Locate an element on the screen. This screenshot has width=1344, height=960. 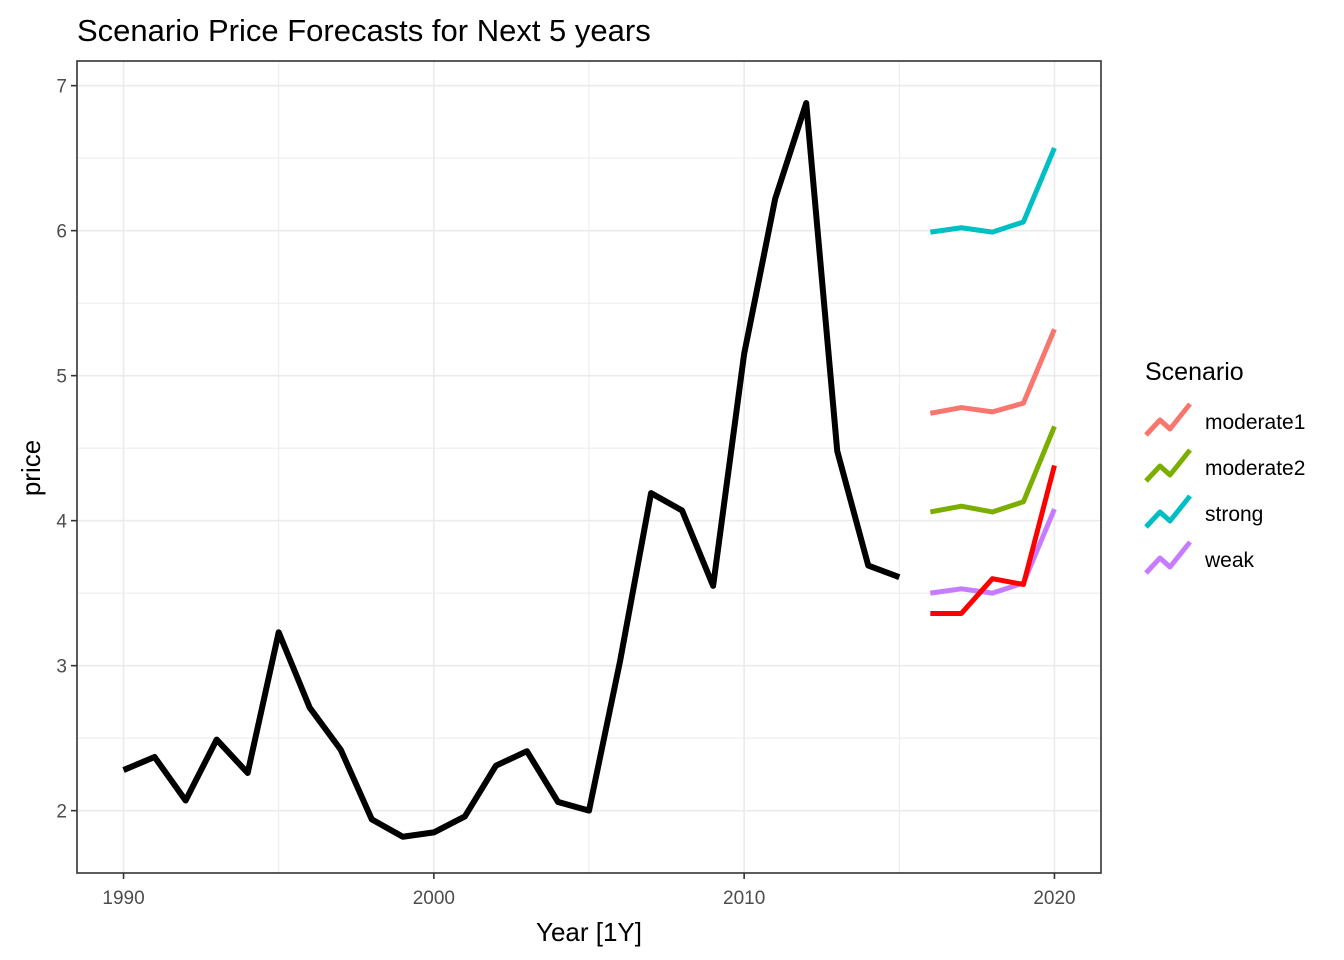
x-tick-label: 1990 is located at coordinates (123, 898).